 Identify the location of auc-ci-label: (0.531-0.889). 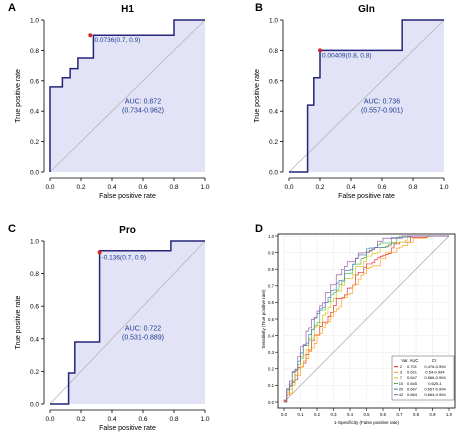
(143, 338).